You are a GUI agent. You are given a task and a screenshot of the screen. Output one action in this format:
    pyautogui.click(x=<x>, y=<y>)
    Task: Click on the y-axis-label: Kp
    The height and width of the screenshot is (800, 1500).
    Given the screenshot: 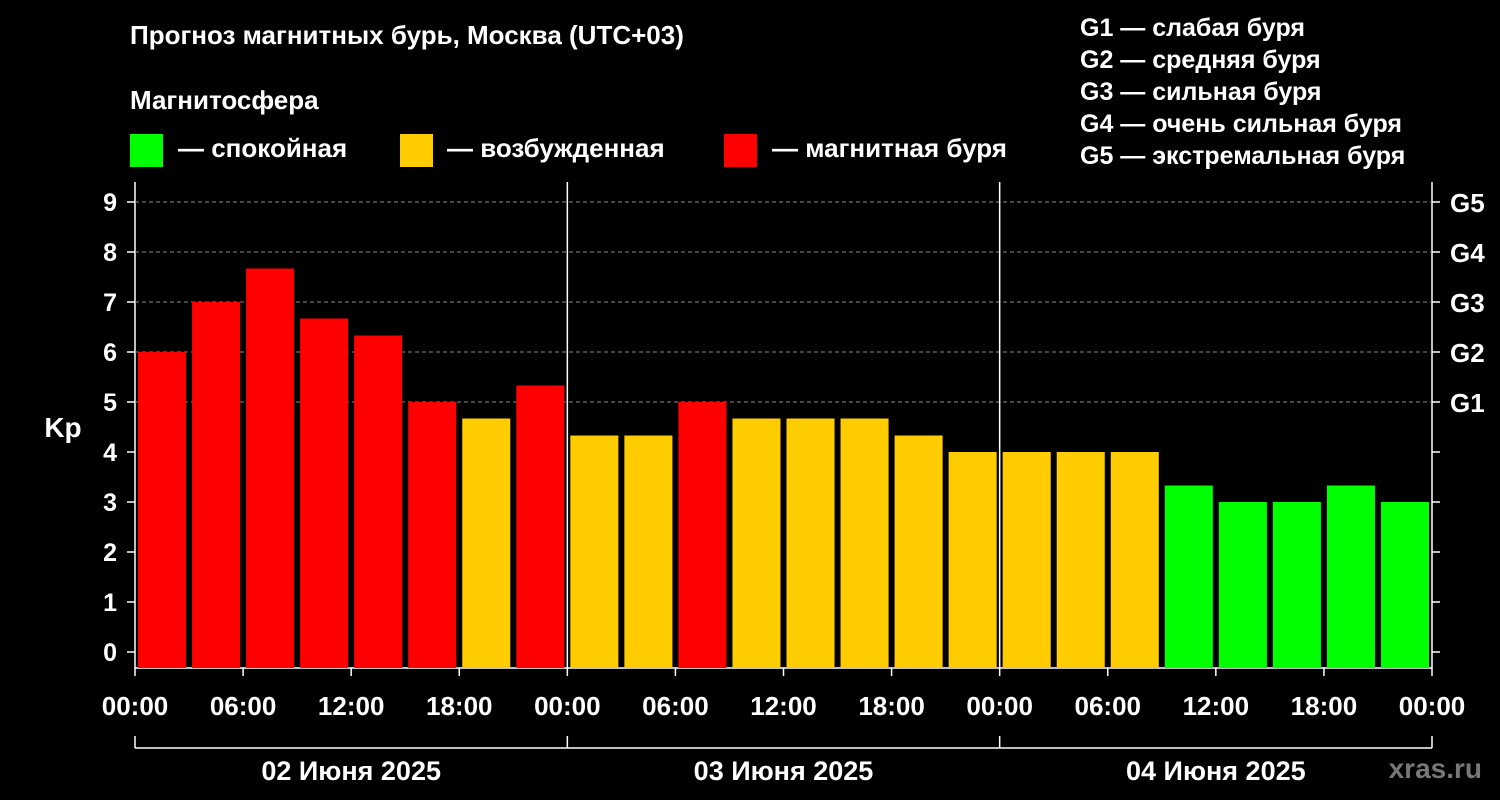 What is the action you would take?
    pyautogui.click(x=62, y=427)
    